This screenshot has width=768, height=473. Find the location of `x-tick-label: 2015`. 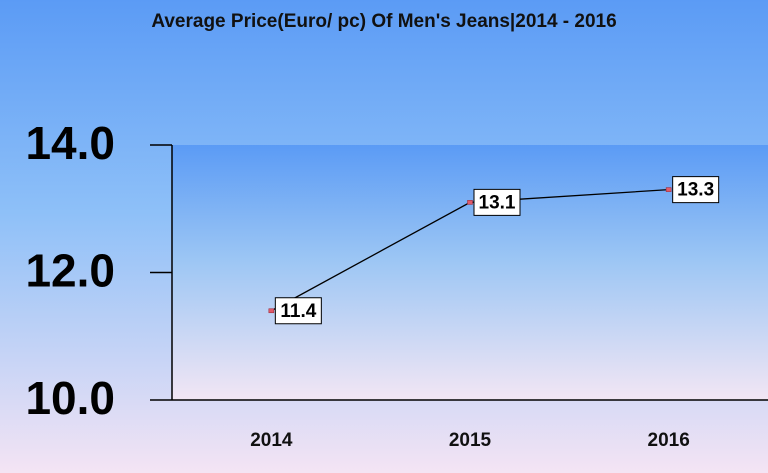

x-tick-label: 2015 is located at coordinates (470, 440).